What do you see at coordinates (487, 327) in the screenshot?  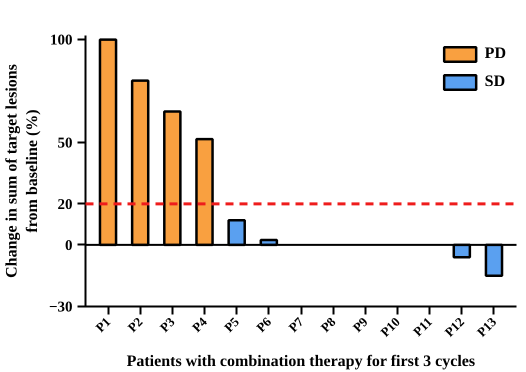 I see `x-tick-label: P13` at bounding box center [487, 327].